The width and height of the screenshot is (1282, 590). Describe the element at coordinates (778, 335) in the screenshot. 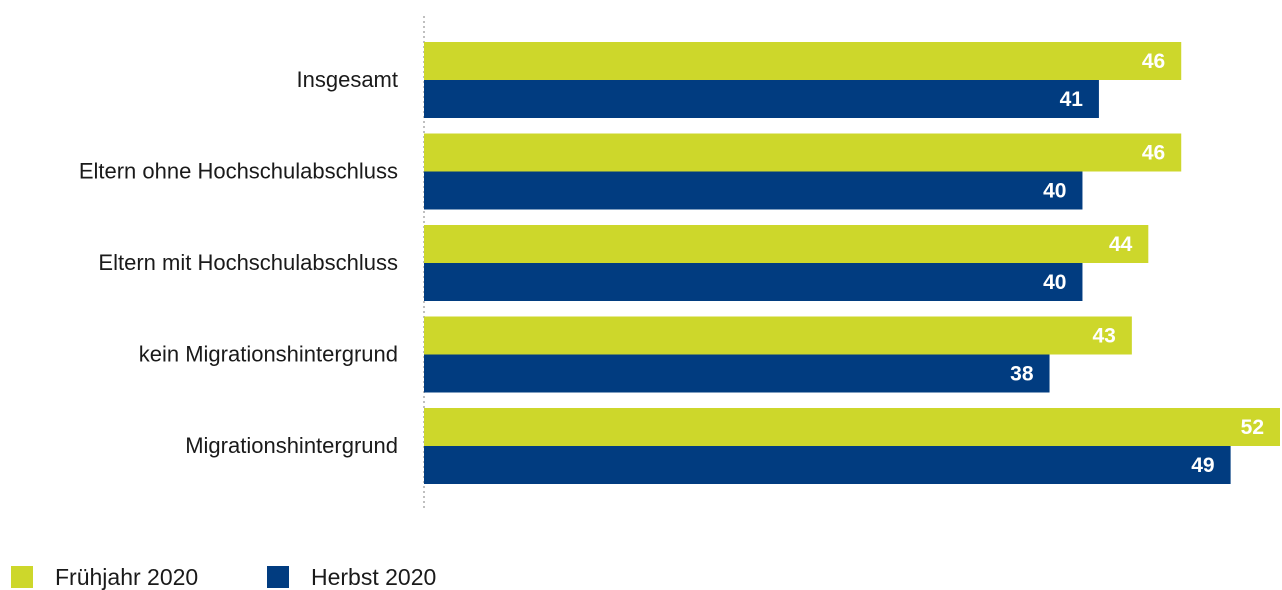

I see `bar-fruehjahr-2020-kein-migrationshintergrund` at that location.